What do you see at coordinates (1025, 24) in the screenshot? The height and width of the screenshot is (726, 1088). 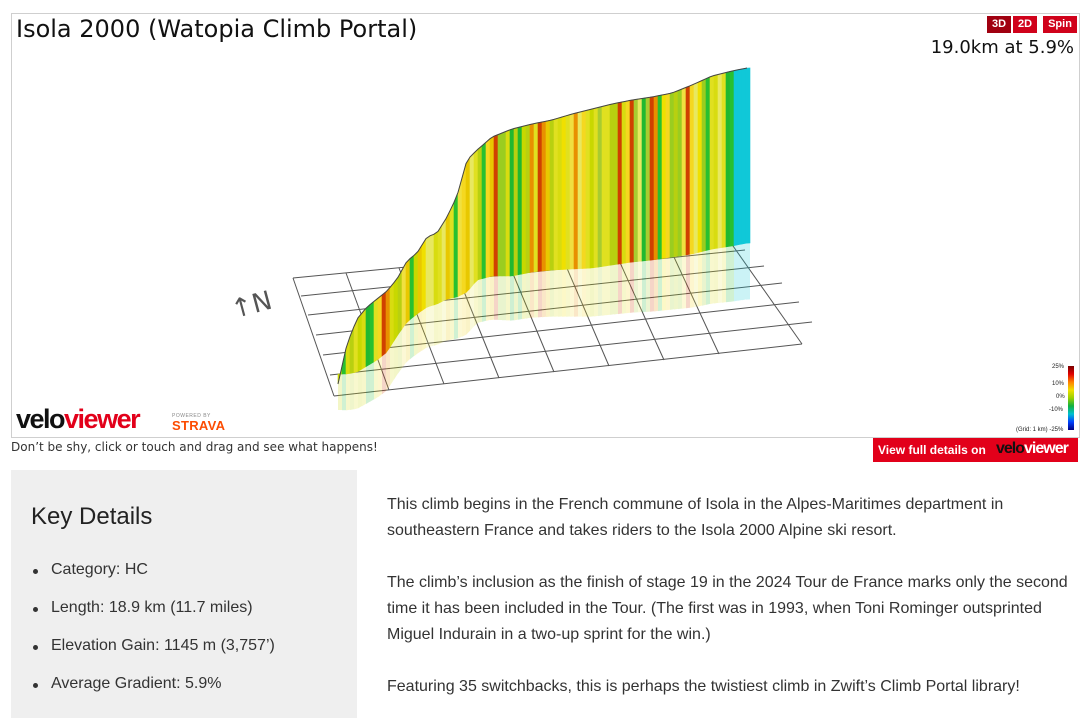 I see `view-2d-button: 2D` at bounding box center [1025, 24].